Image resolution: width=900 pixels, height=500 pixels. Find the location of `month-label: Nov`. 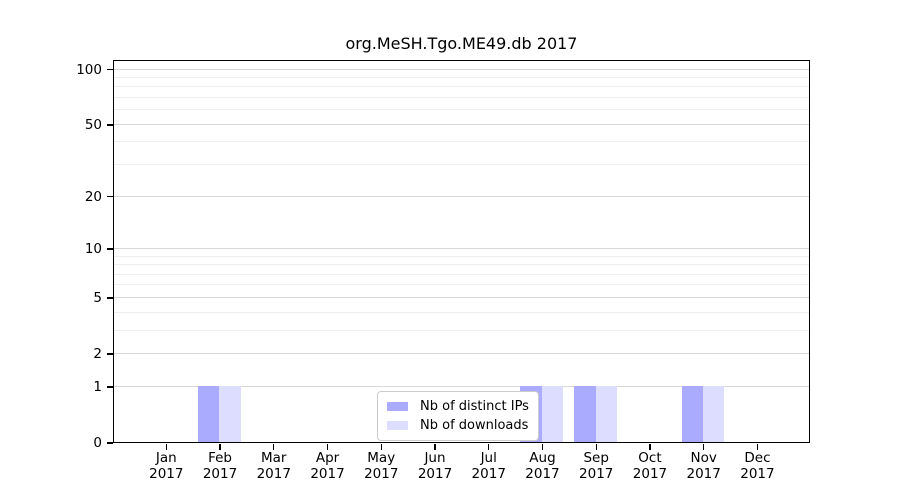

month-label: Nov is located at coordinates (703, 458).